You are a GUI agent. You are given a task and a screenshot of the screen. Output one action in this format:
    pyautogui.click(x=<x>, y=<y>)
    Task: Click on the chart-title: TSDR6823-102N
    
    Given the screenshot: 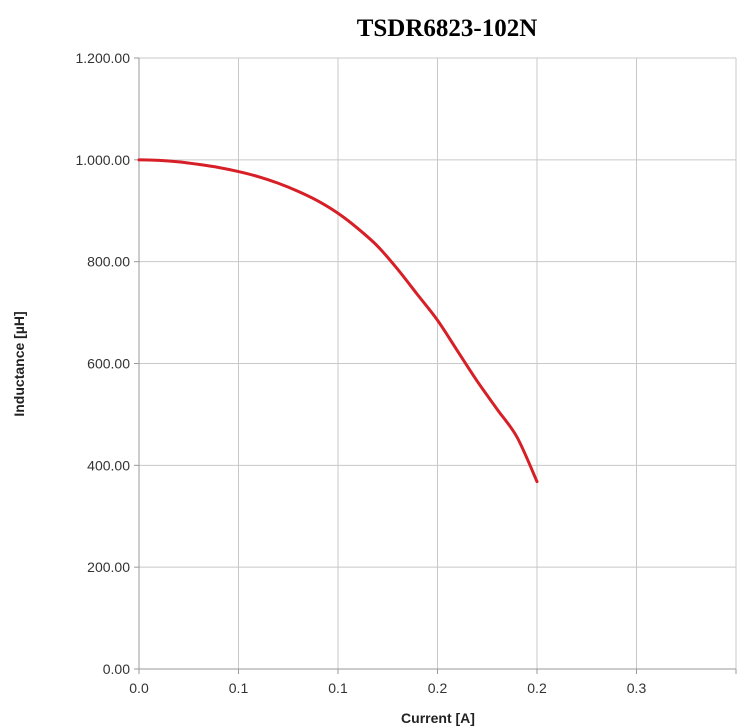 What is the action you would take?
    pyautogui.click(x=447, y=28)
    